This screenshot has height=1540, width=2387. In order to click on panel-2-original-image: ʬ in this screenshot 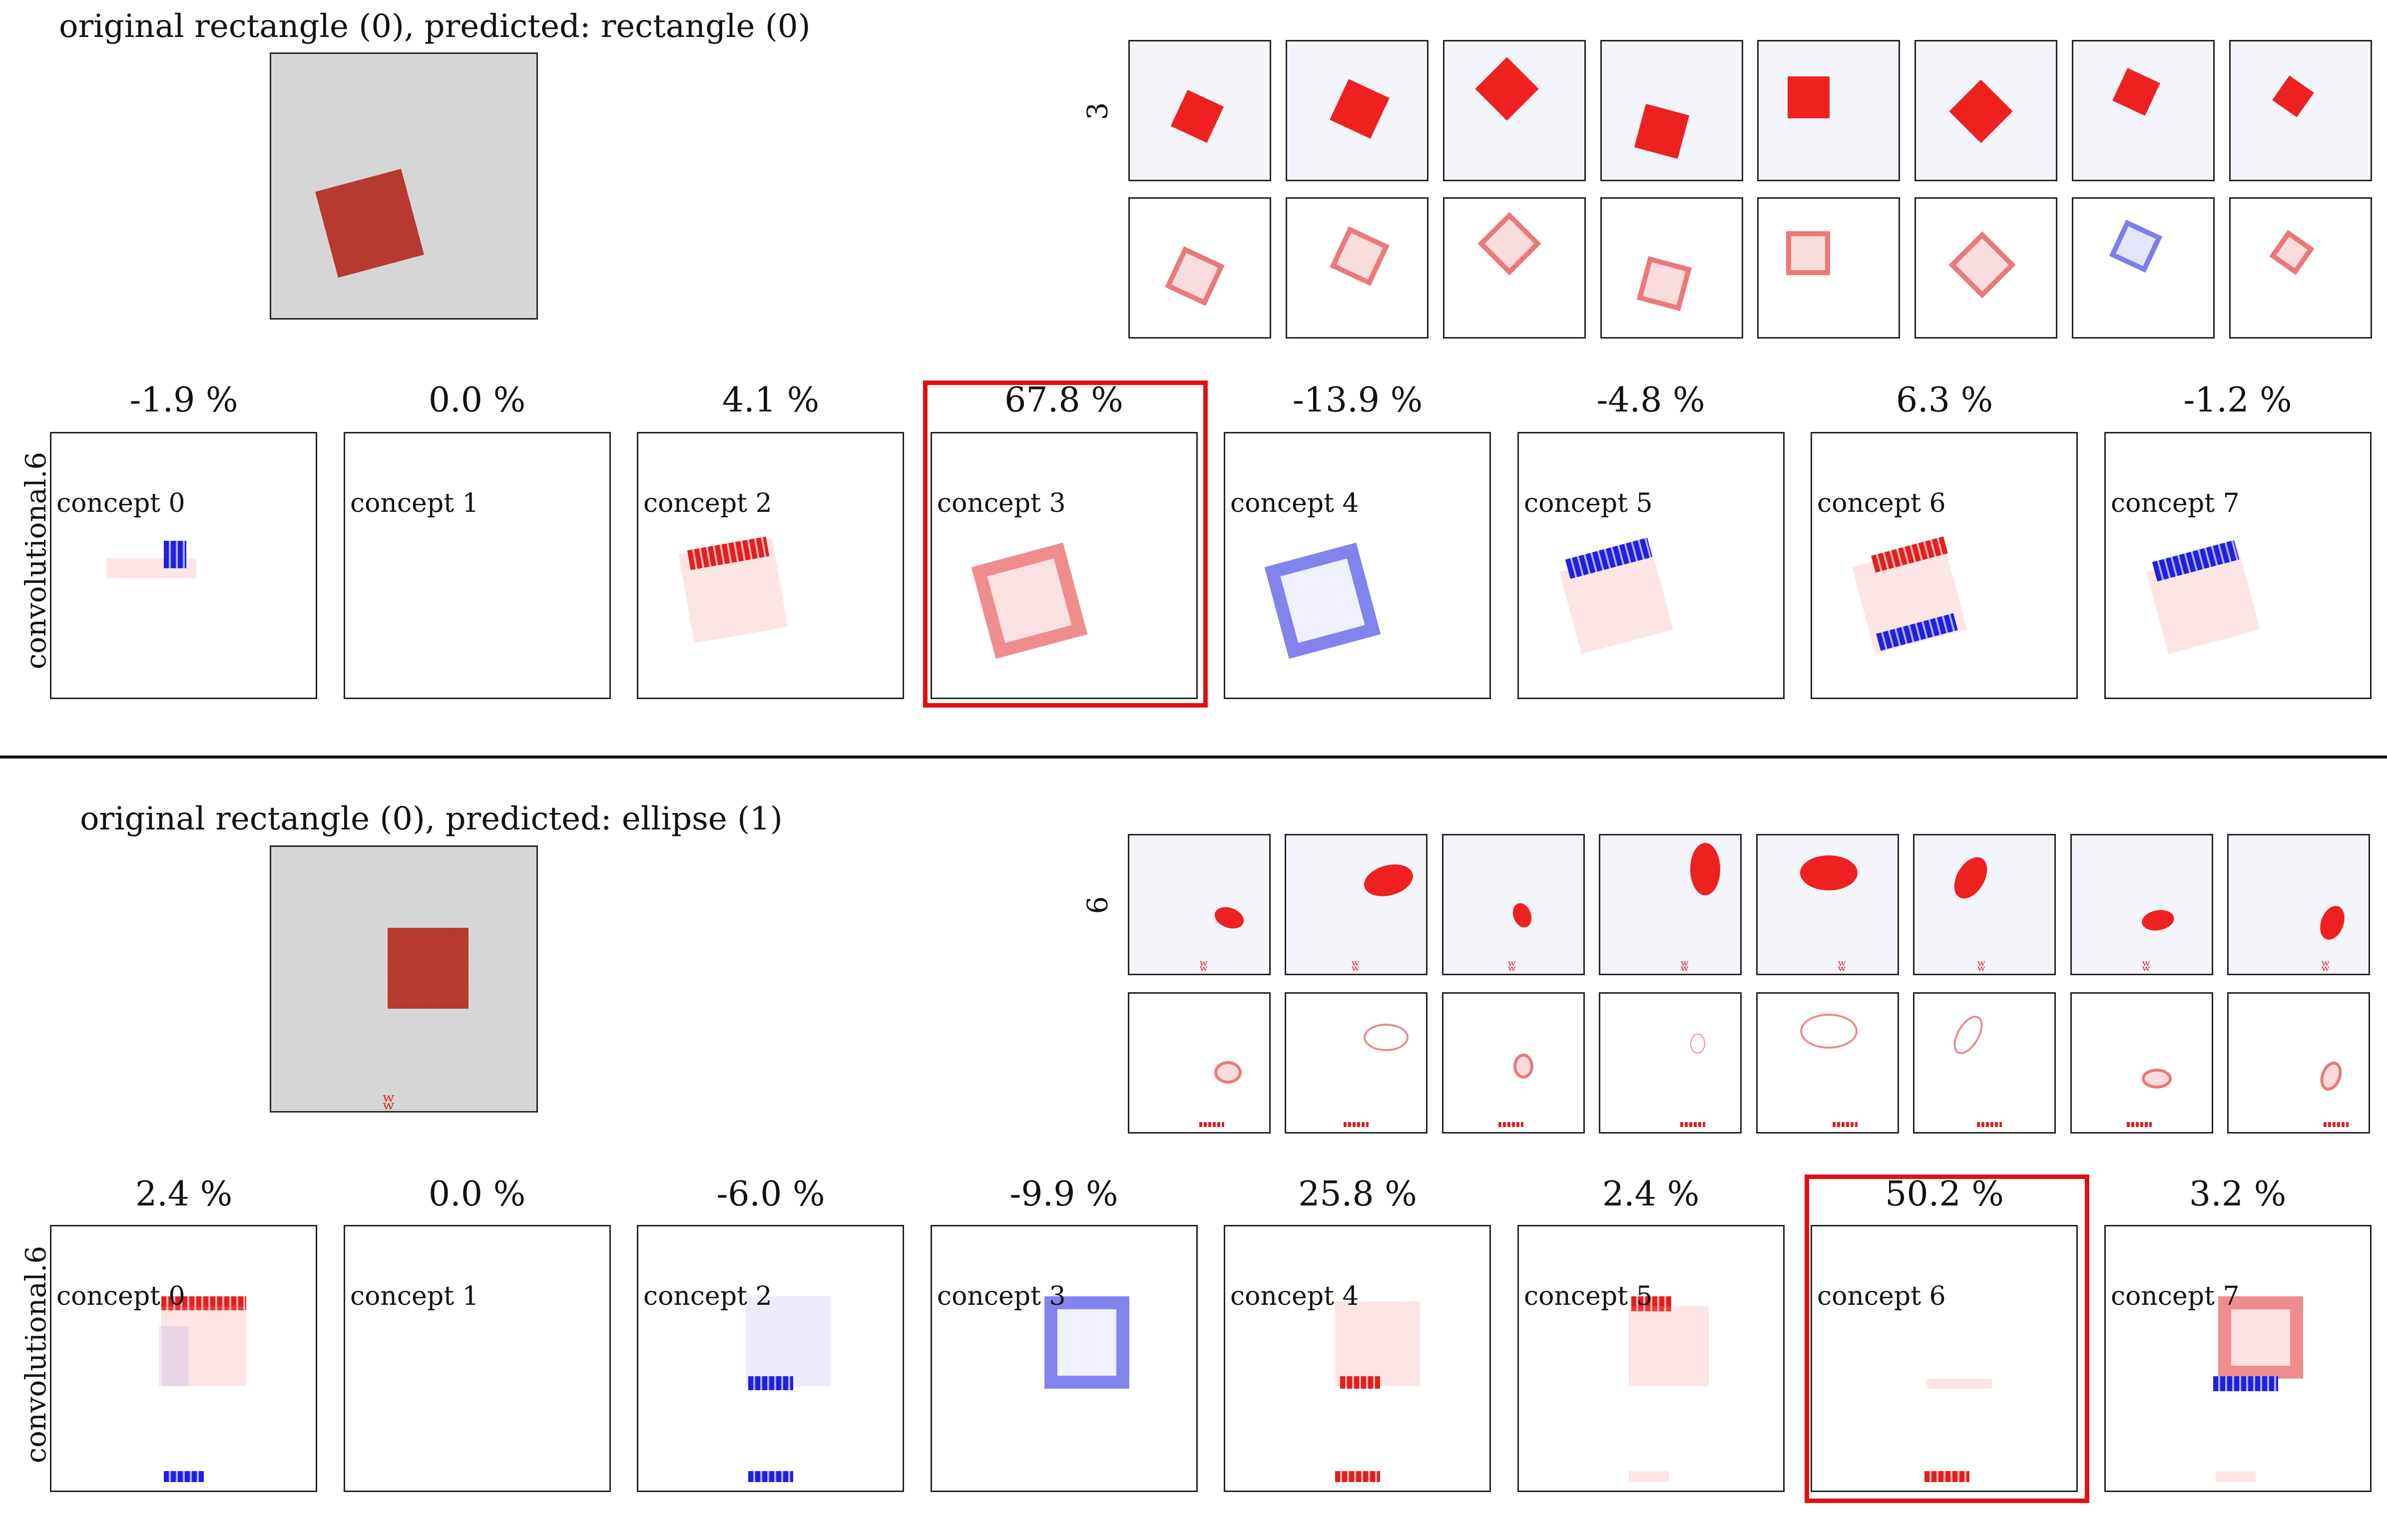, I will do `click(404, 979)`.